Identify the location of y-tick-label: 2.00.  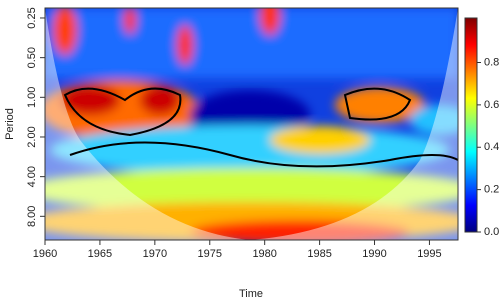
(32, 136).